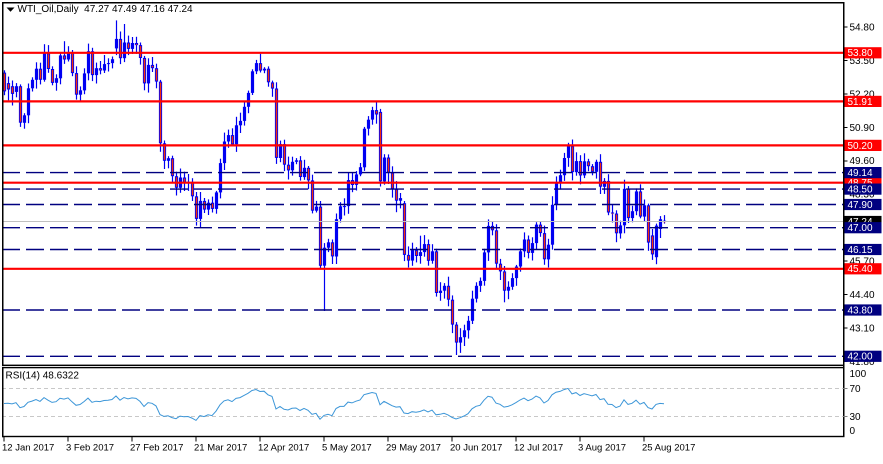 This screenshot has height=464, width=883. What do you see at coordinates (860, 310) in the screenshot?
I see `svg-text: 43.80` at bounding box center [860, 310].